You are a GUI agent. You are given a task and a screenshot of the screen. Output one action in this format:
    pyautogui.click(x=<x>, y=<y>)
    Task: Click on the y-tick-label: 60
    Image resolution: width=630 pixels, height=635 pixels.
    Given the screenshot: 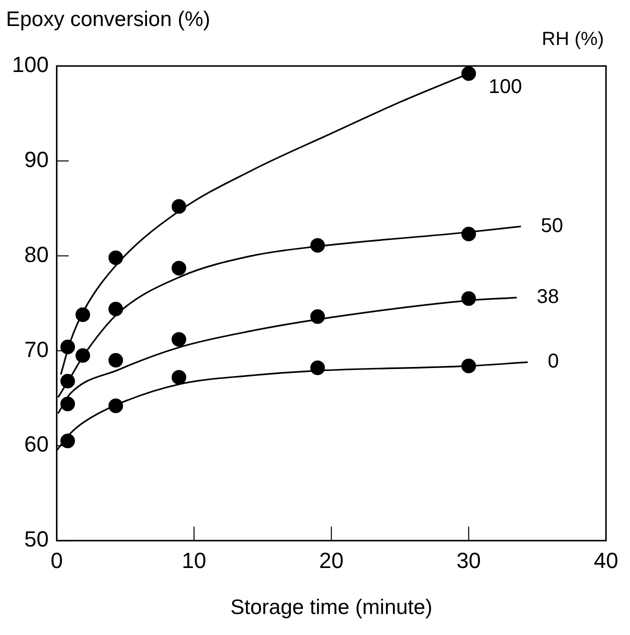 What is the action you would take?
    pyautogui.click(x=36, y=444)
    